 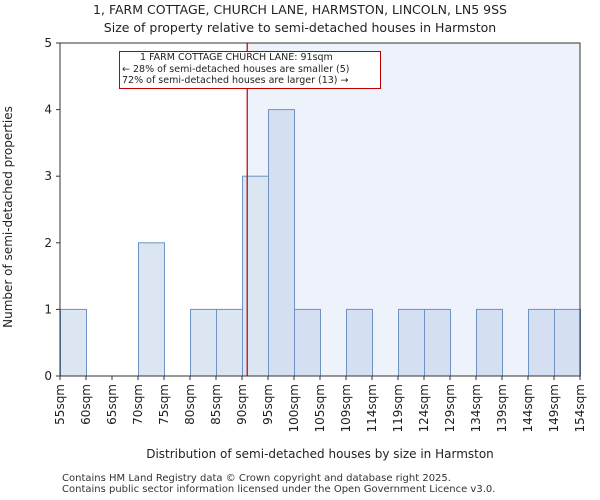 What do you see at coordinates (476, 408) in the screenshot?
I see `x-tick-label: 134sqm` at bounding box center [476, 408].